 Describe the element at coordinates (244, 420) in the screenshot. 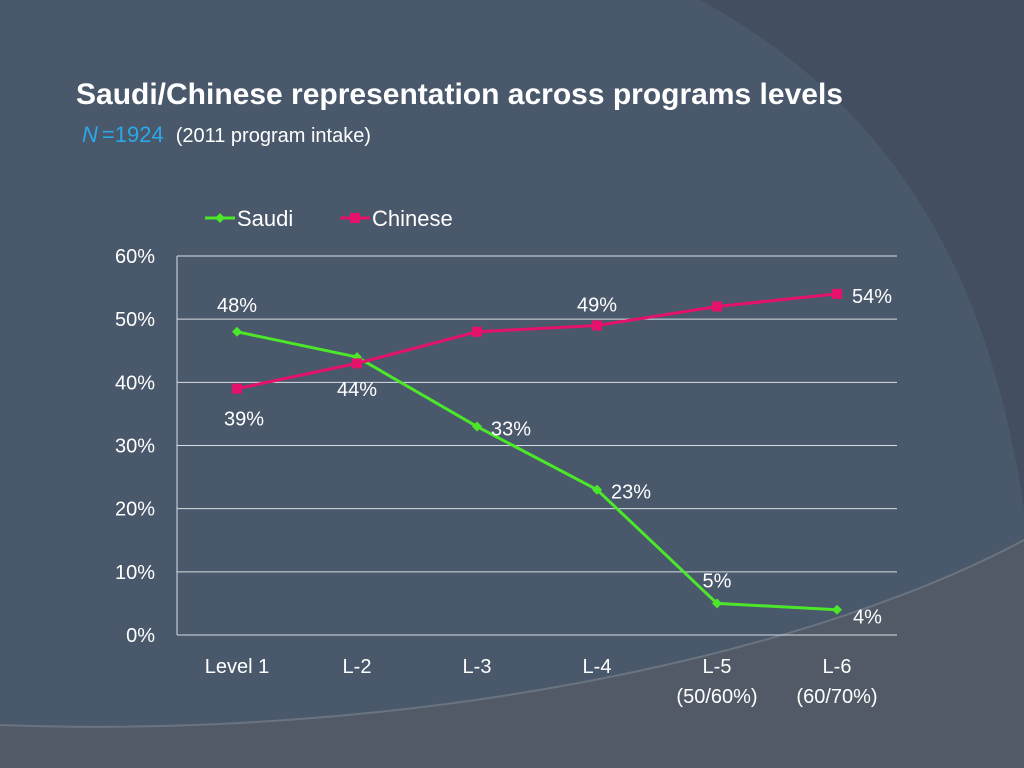

I see `data-label-chinese: 39%` at that location.